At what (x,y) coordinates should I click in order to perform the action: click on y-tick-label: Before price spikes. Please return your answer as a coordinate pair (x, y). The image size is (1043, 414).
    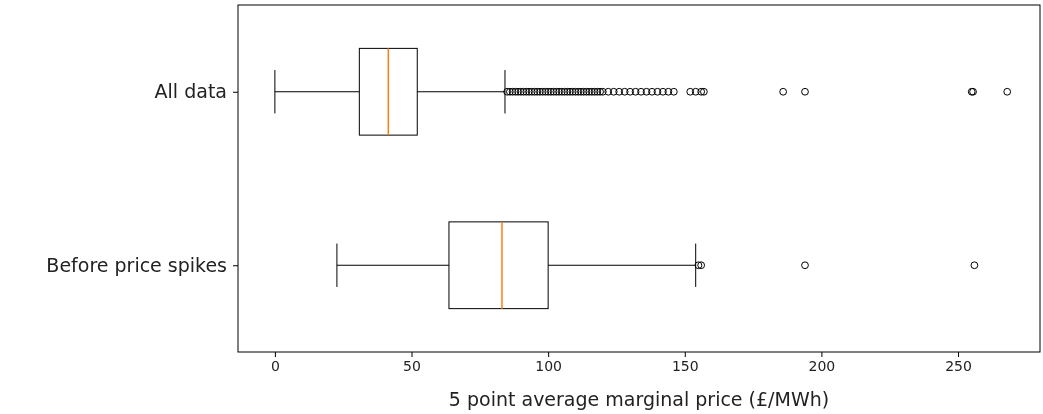
    Looking at the image, I should click on (136, 264).